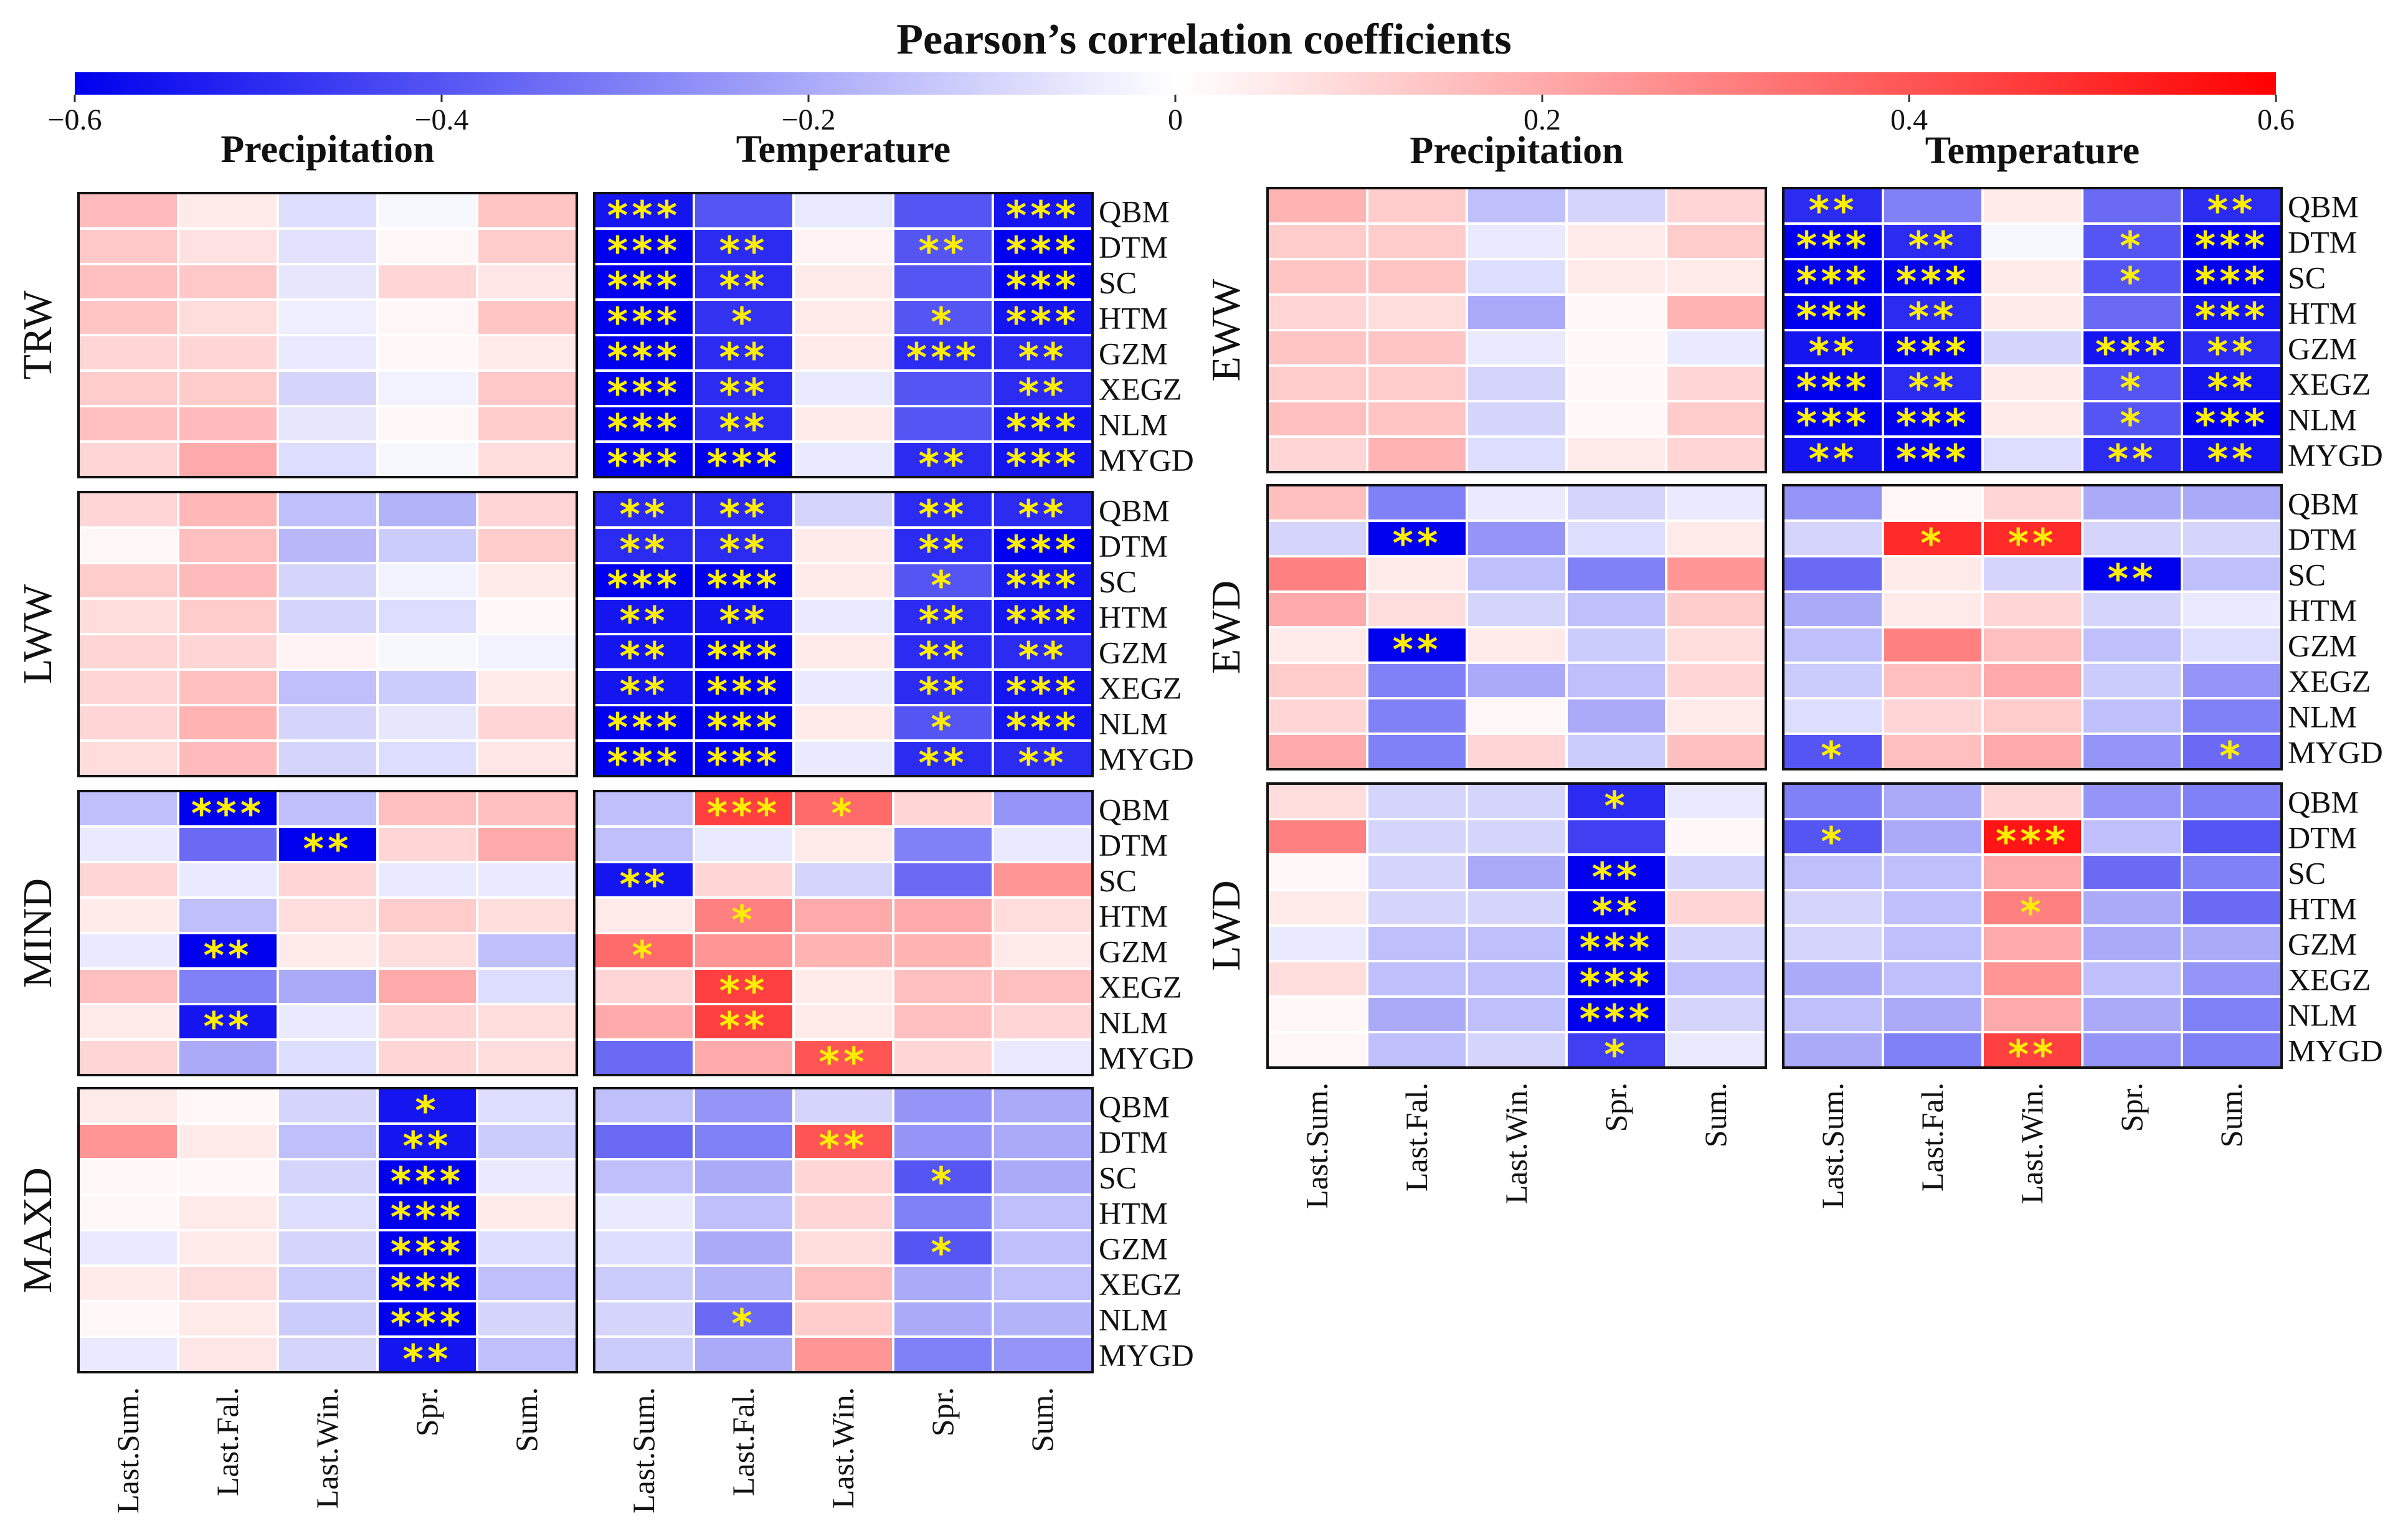 This screenshot has height=1536, width=2408. I want to click on panel-frame, so click(843, 634).